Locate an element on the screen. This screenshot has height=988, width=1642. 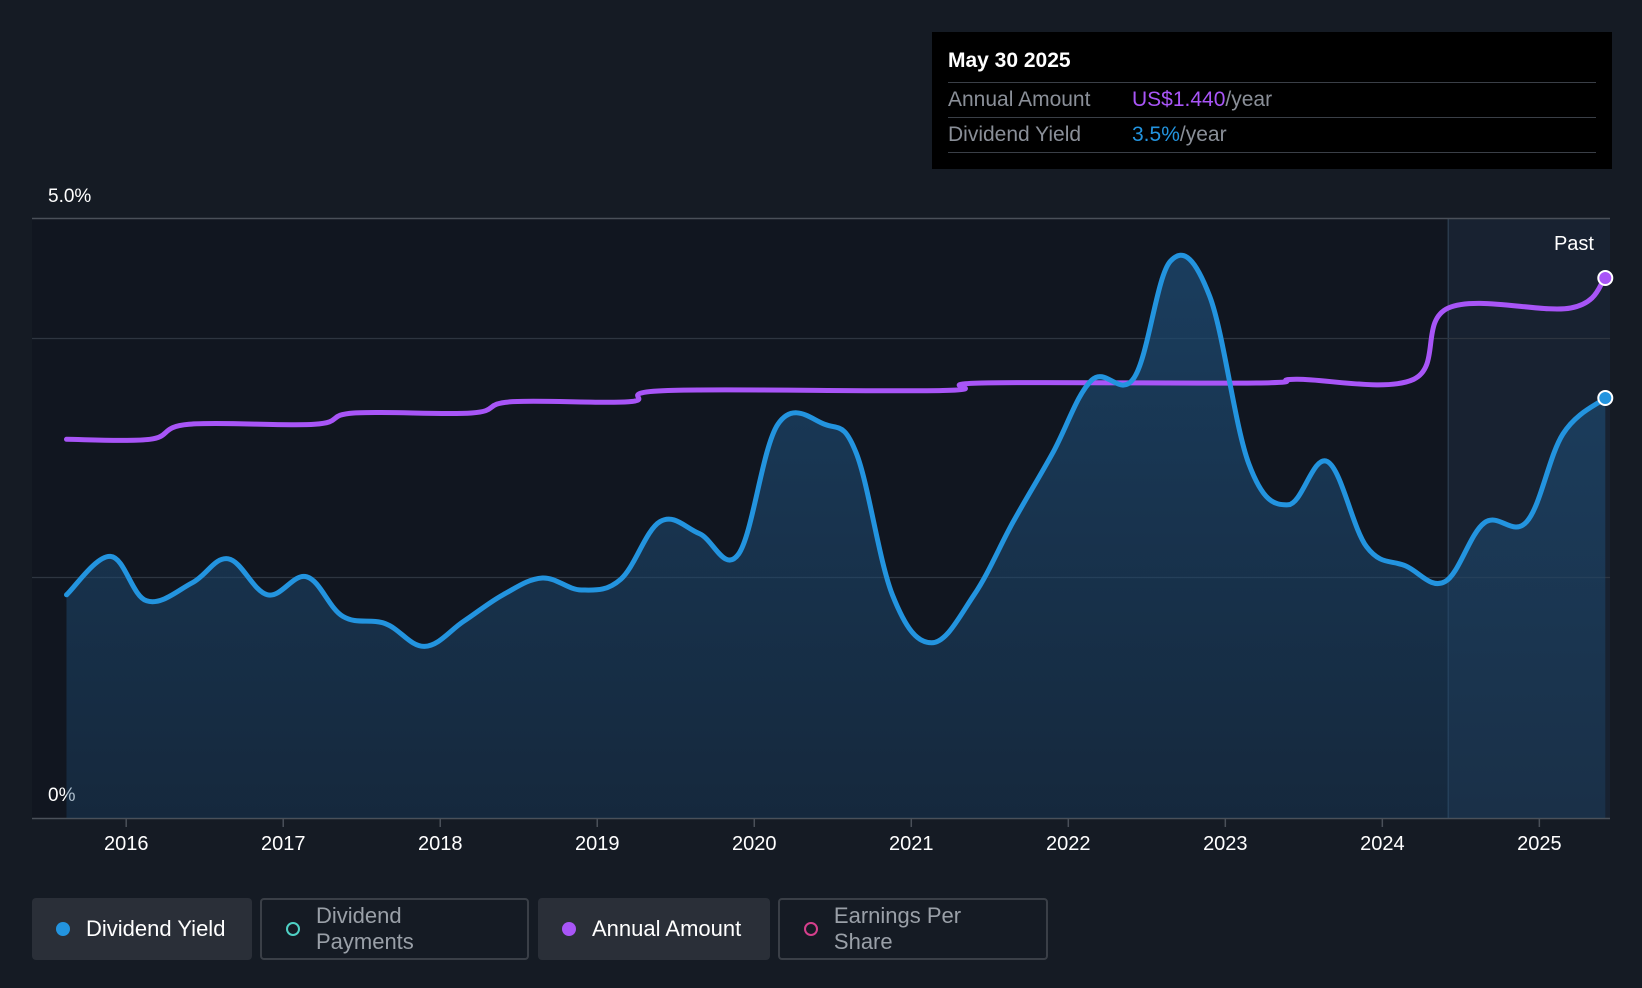
legend-annual-amount: Annual Amount is located at coordinates (654, 929).